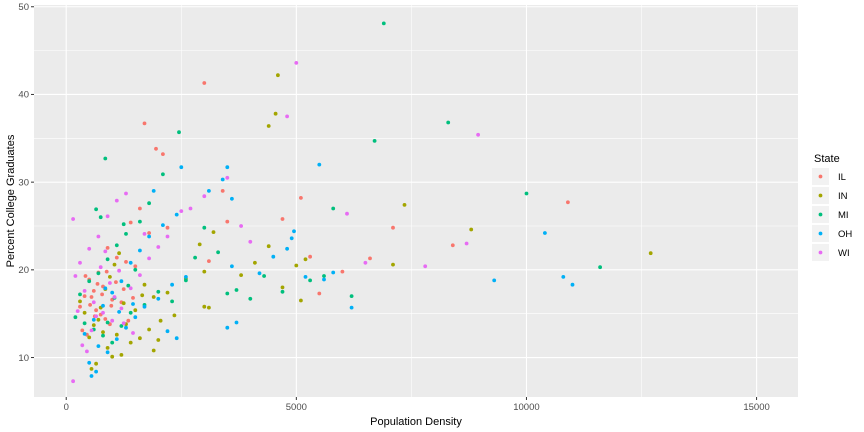 The image size is (864, 432). I want to click on legend-label-il: IL, so click(842, 177).